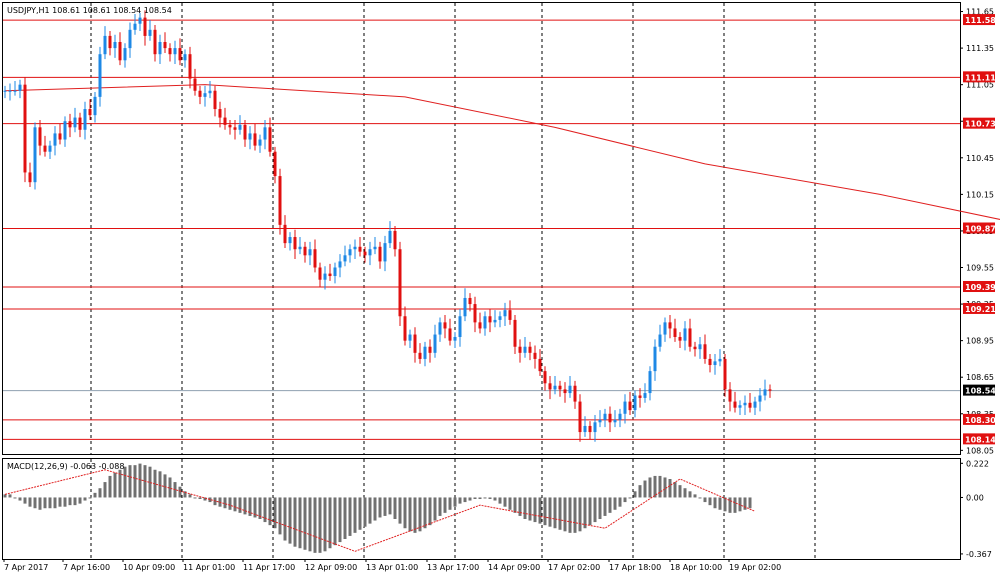  Describe the element at coordinates (89, 10) in the screenshot. I see `chart-header: USDJPY,H1 108.61 108.61 108.54 108.54` at that location.